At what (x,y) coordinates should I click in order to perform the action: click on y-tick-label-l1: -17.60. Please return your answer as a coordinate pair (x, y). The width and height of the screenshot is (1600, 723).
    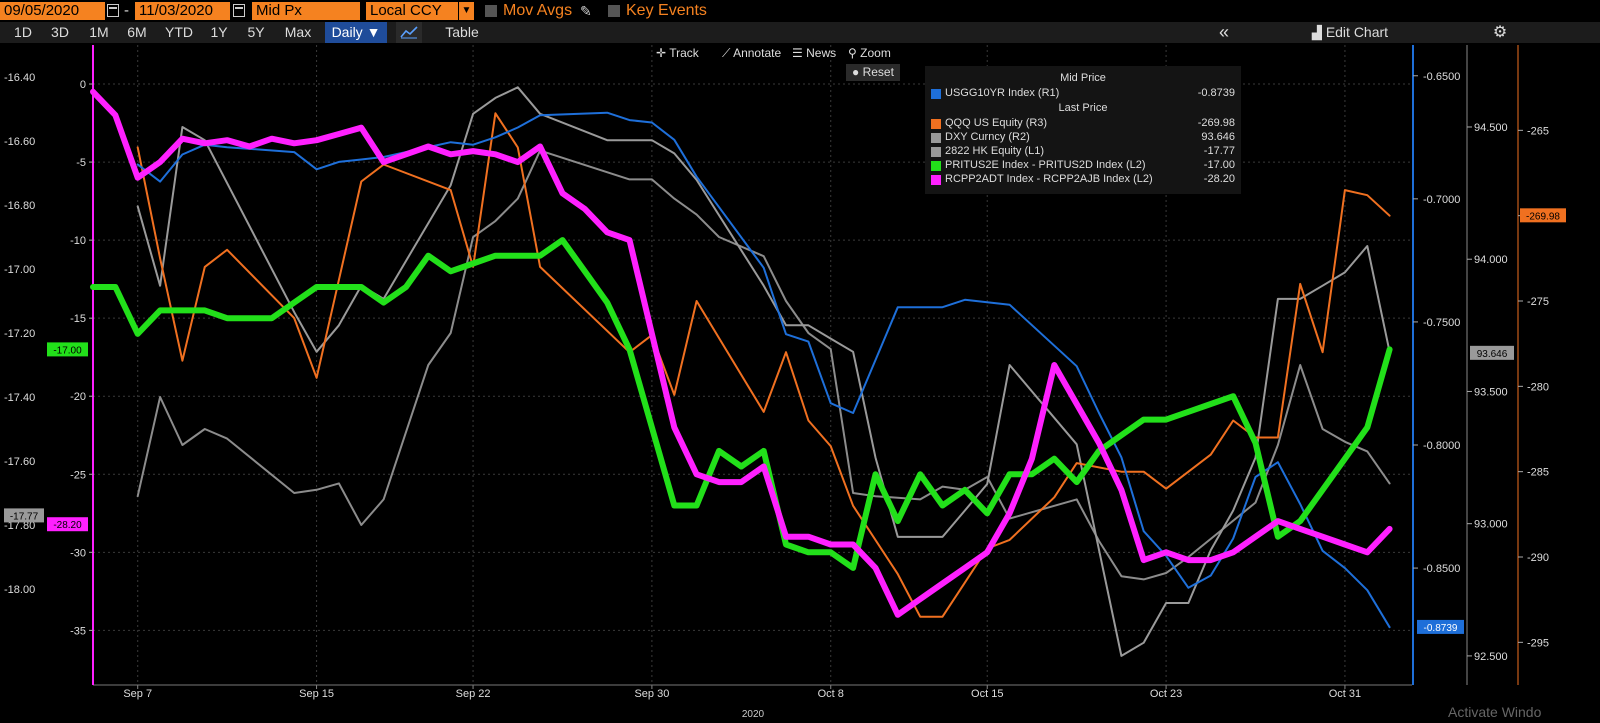
    Looking at the image, I should click on (19, 462).